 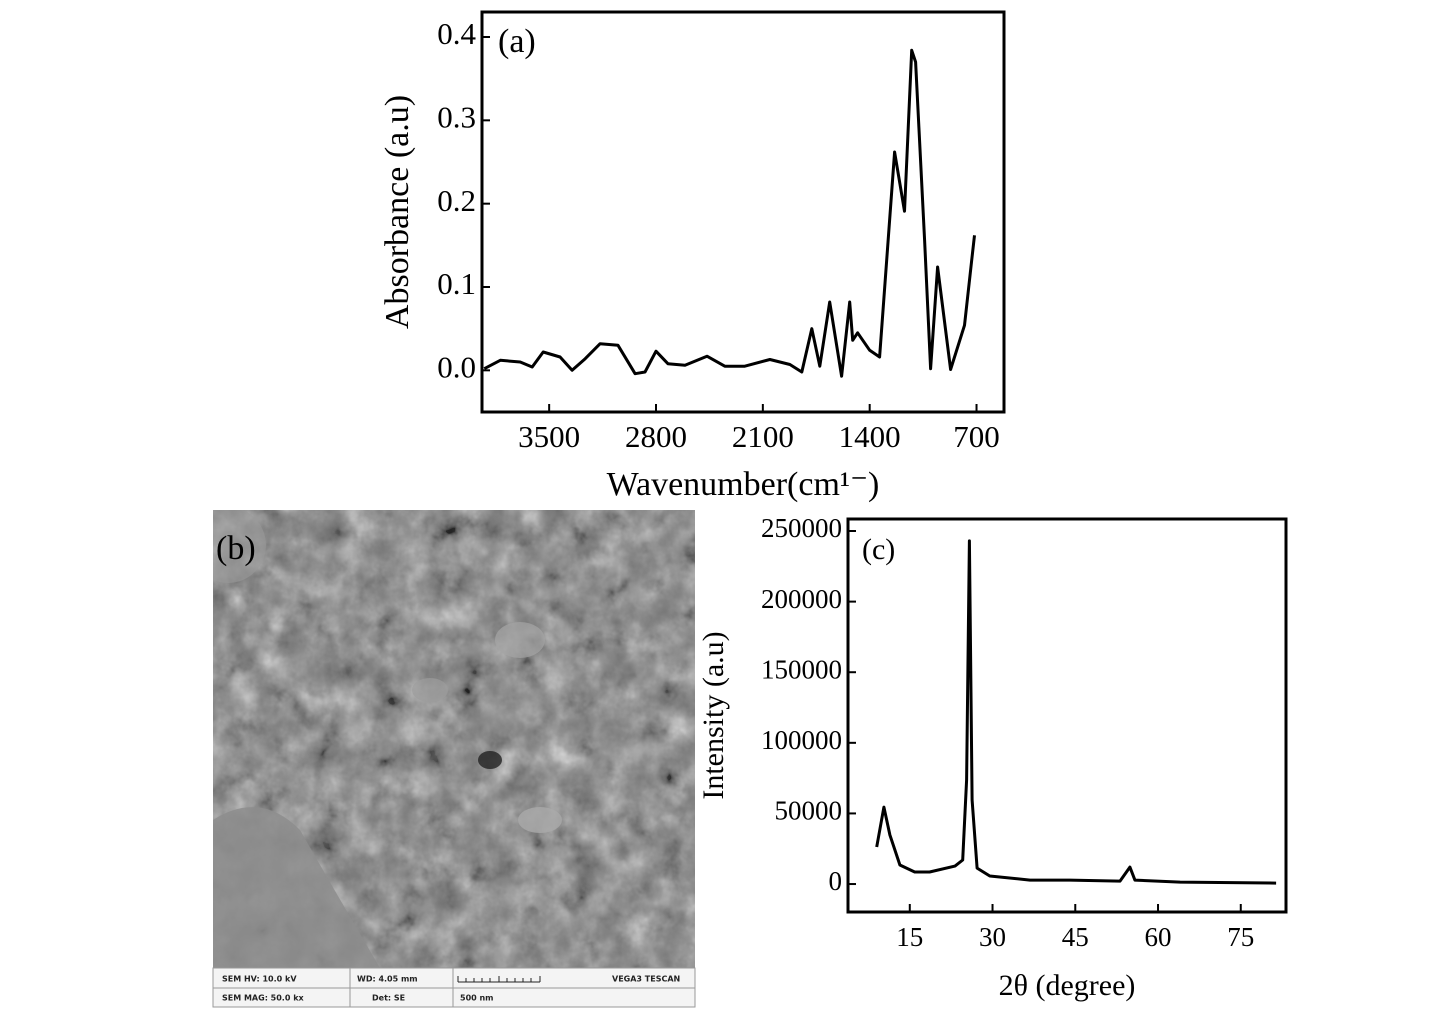 What do you see at coordinates (992, 937) in the screenshot?
I see `x-tick-label: 30` at bounding box center [992, 937].